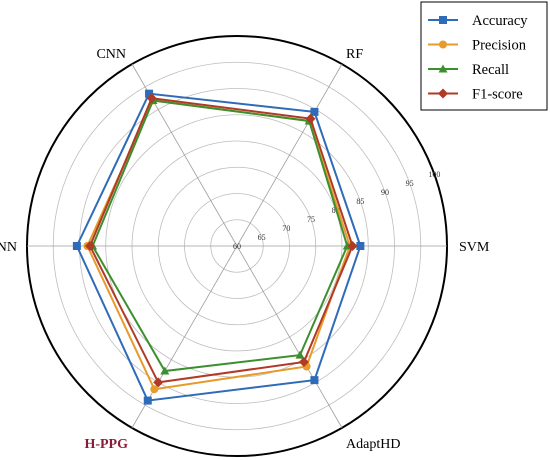  Describe the element at coordinates (360, 201) in the screenshot. I see `radial-tick-label: 85` at that location.